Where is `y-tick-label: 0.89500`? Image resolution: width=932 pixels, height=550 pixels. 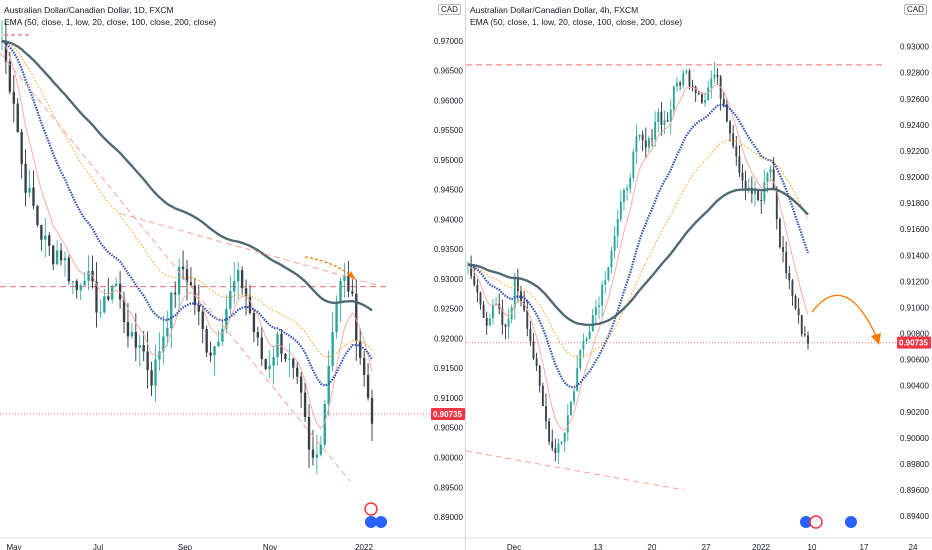 y-tick-label: 0.89500 is located at coordinates (448, 487).